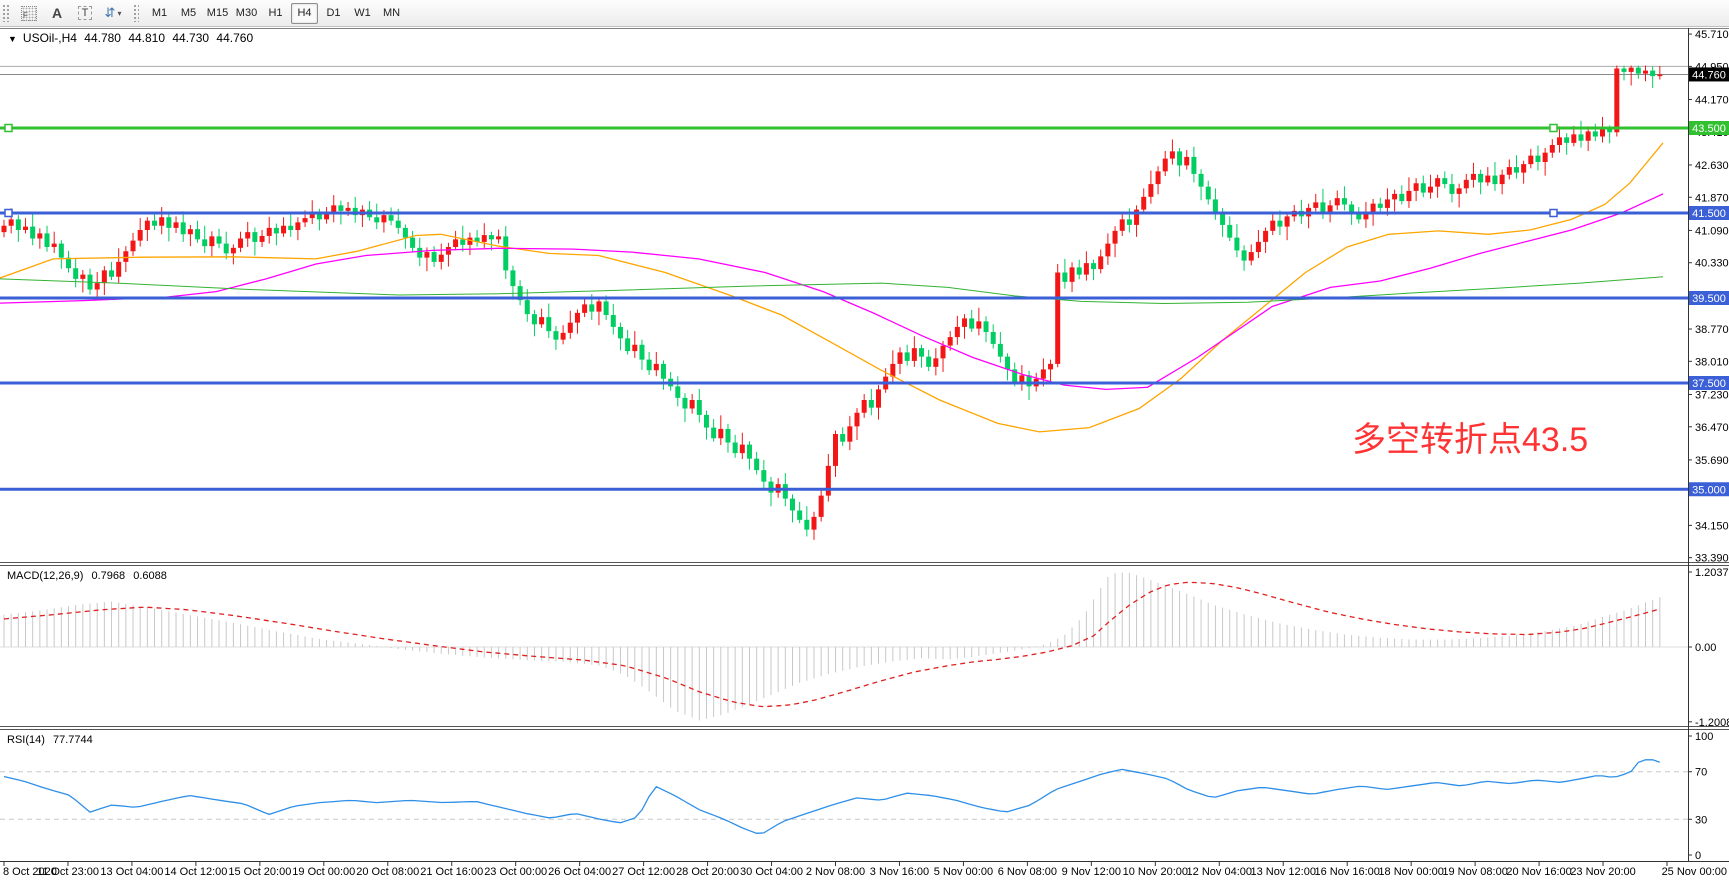 This screenshot has width=1729, height=888. What do you see at coordinates (1712, 35) in the screenshot?
I see `price-tick-label: 45.710` at bounding box center [1712, 35].